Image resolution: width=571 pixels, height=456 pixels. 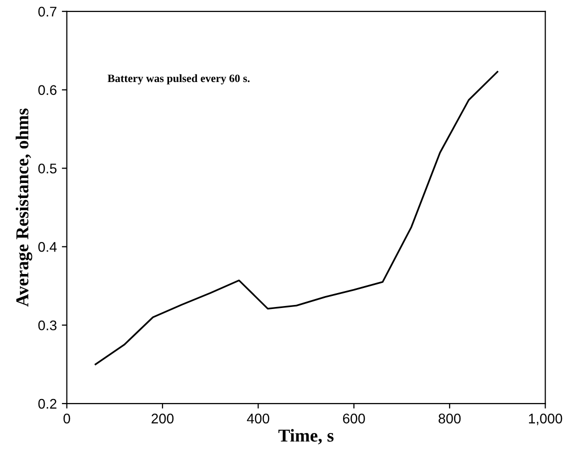 I want to click on x-tick-label: 600, so click(x=354, y=419).